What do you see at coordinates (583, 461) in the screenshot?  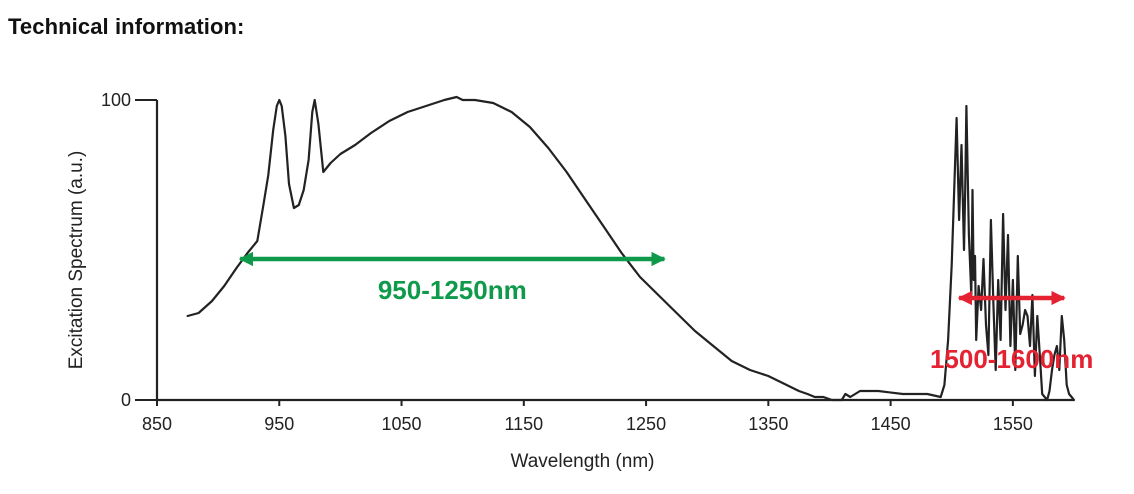 I see `x-axis-title: Wavelength (nm)` at bounding box center [583, 461].